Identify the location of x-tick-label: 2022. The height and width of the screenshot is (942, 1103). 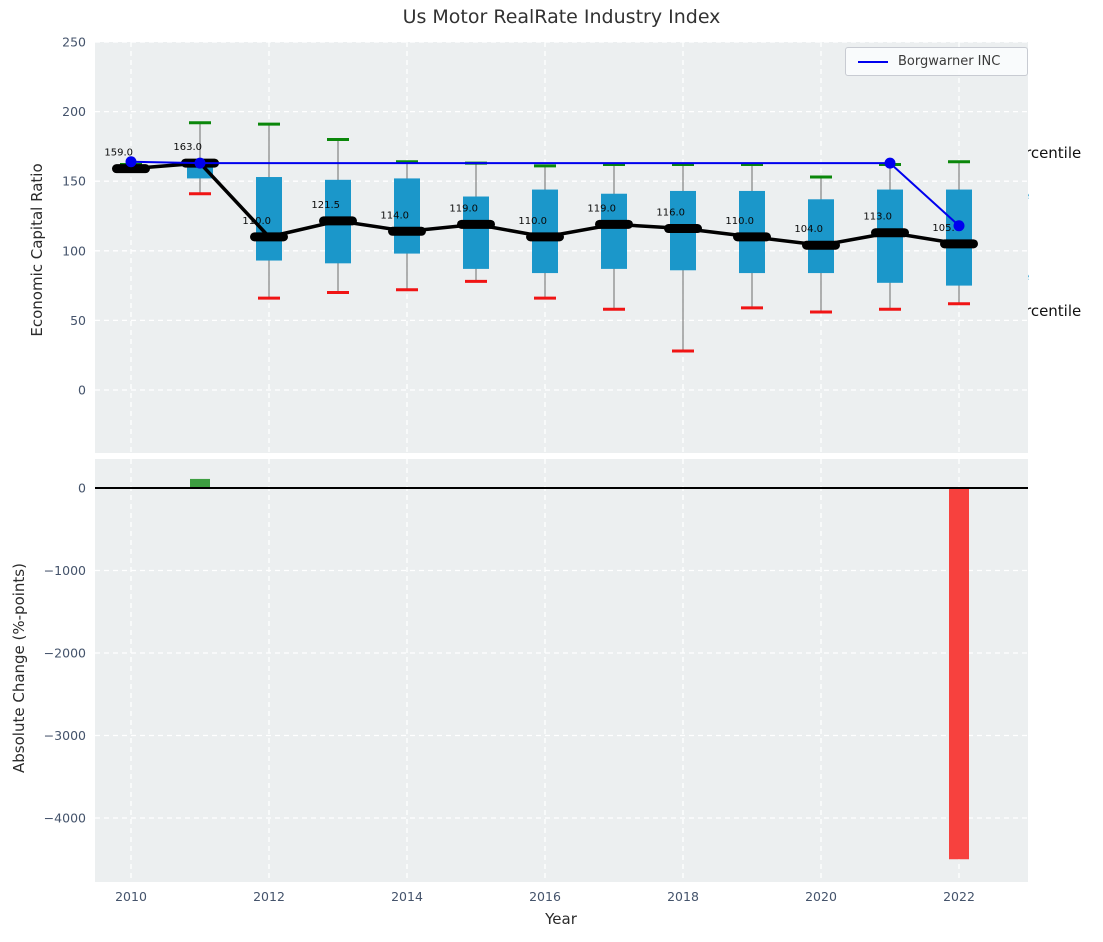
(959, 896).